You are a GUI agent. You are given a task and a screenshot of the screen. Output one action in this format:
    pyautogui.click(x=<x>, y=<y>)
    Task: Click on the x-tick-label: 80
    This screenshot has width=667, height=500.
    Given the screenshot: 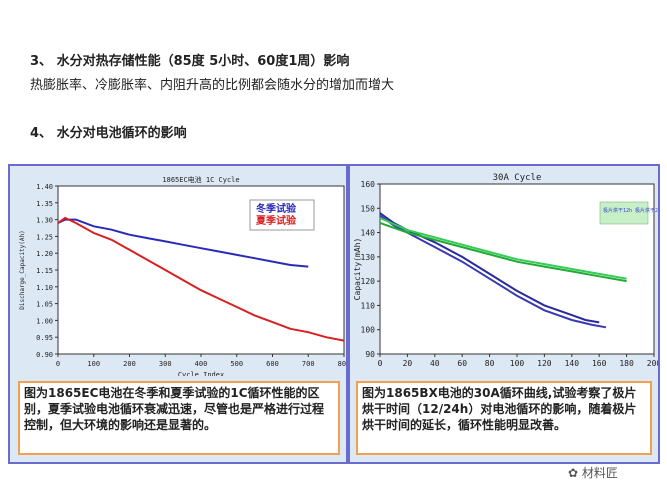 What is the action you would take?
    pyautogui.click(x=490, y=363)
    